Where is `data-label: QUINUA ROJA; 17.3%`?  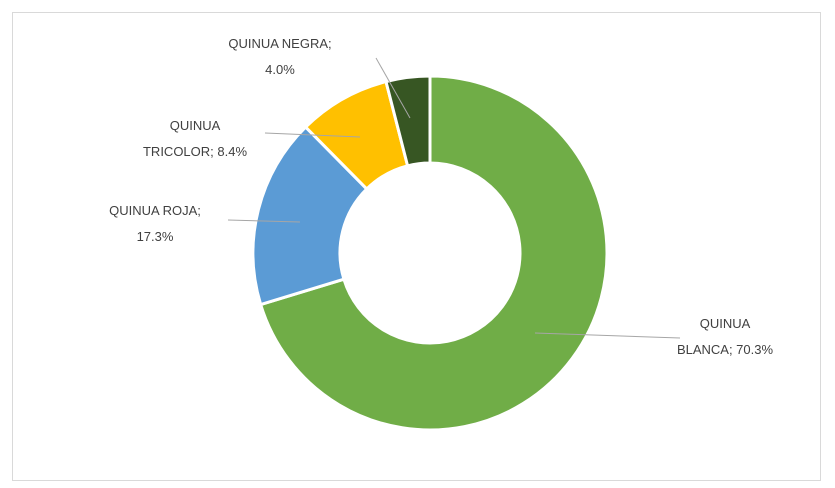 data-label: QUINUA ROJA; 17.3% is located at coordinates (155, 223).